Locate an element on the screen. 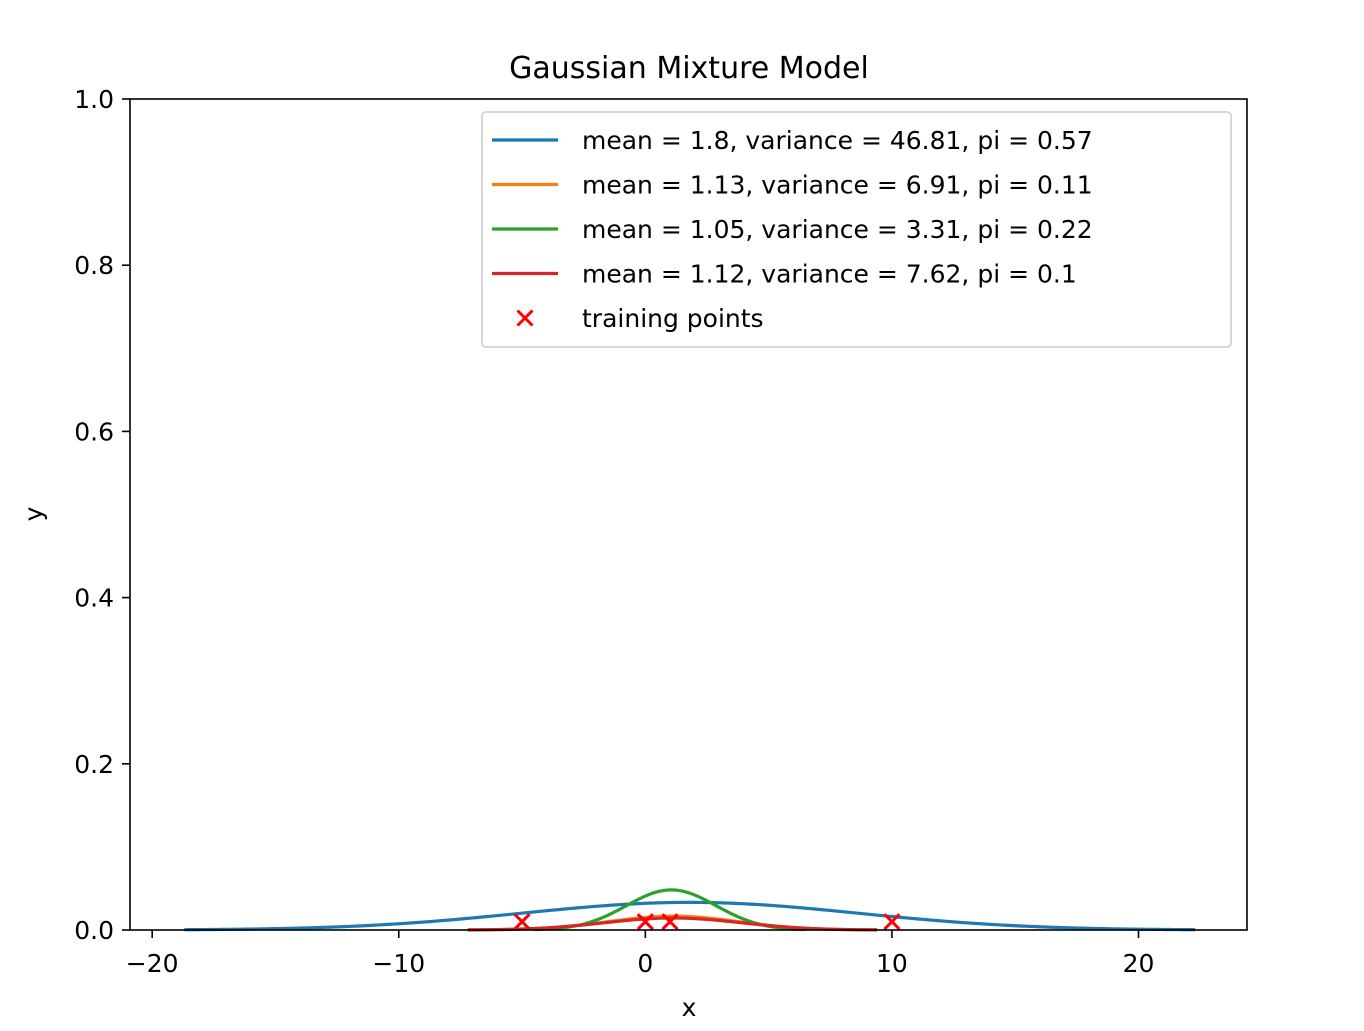 This screenshot has width=1364, height=1031. legend-label: mean = 1.12, variance = 7.62, pi = 0.1 is located at coordinates (829, 274).